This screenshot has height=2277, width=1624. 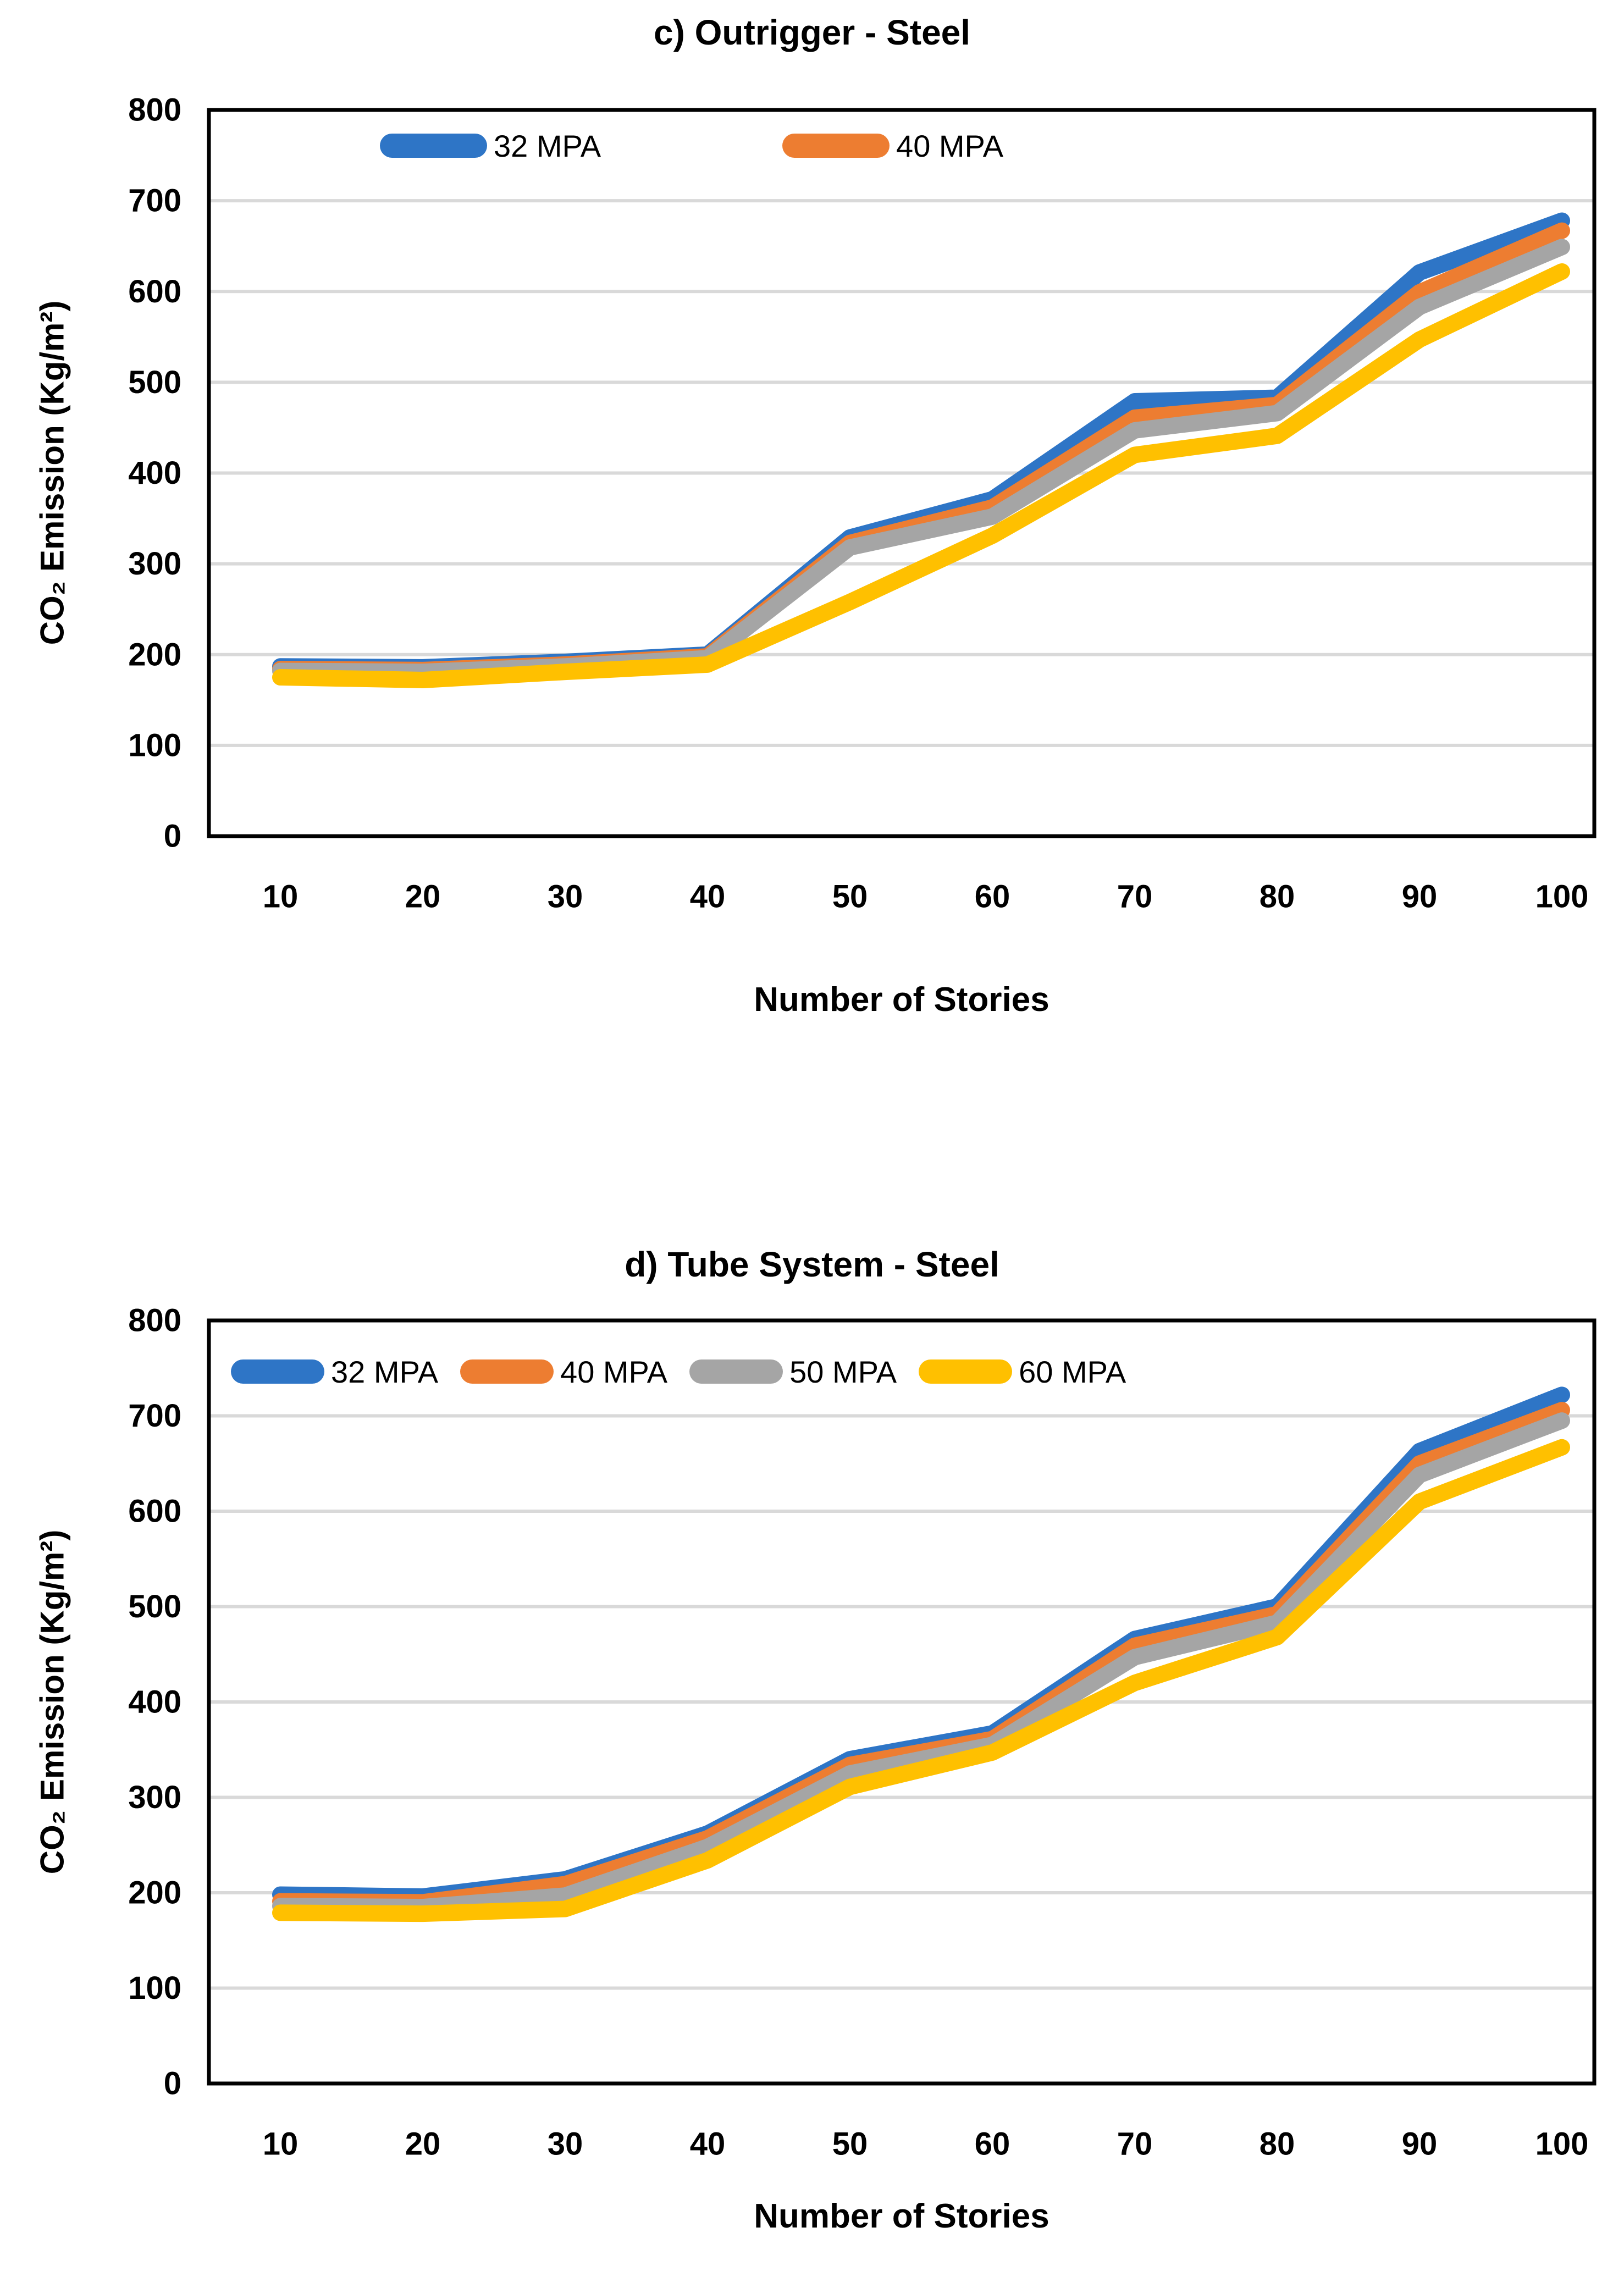 What do you see at coordinates (606, 145) in the screenshot?
I see `legend: 32 MPA 40 MPA` at bounding box center [606, 145].